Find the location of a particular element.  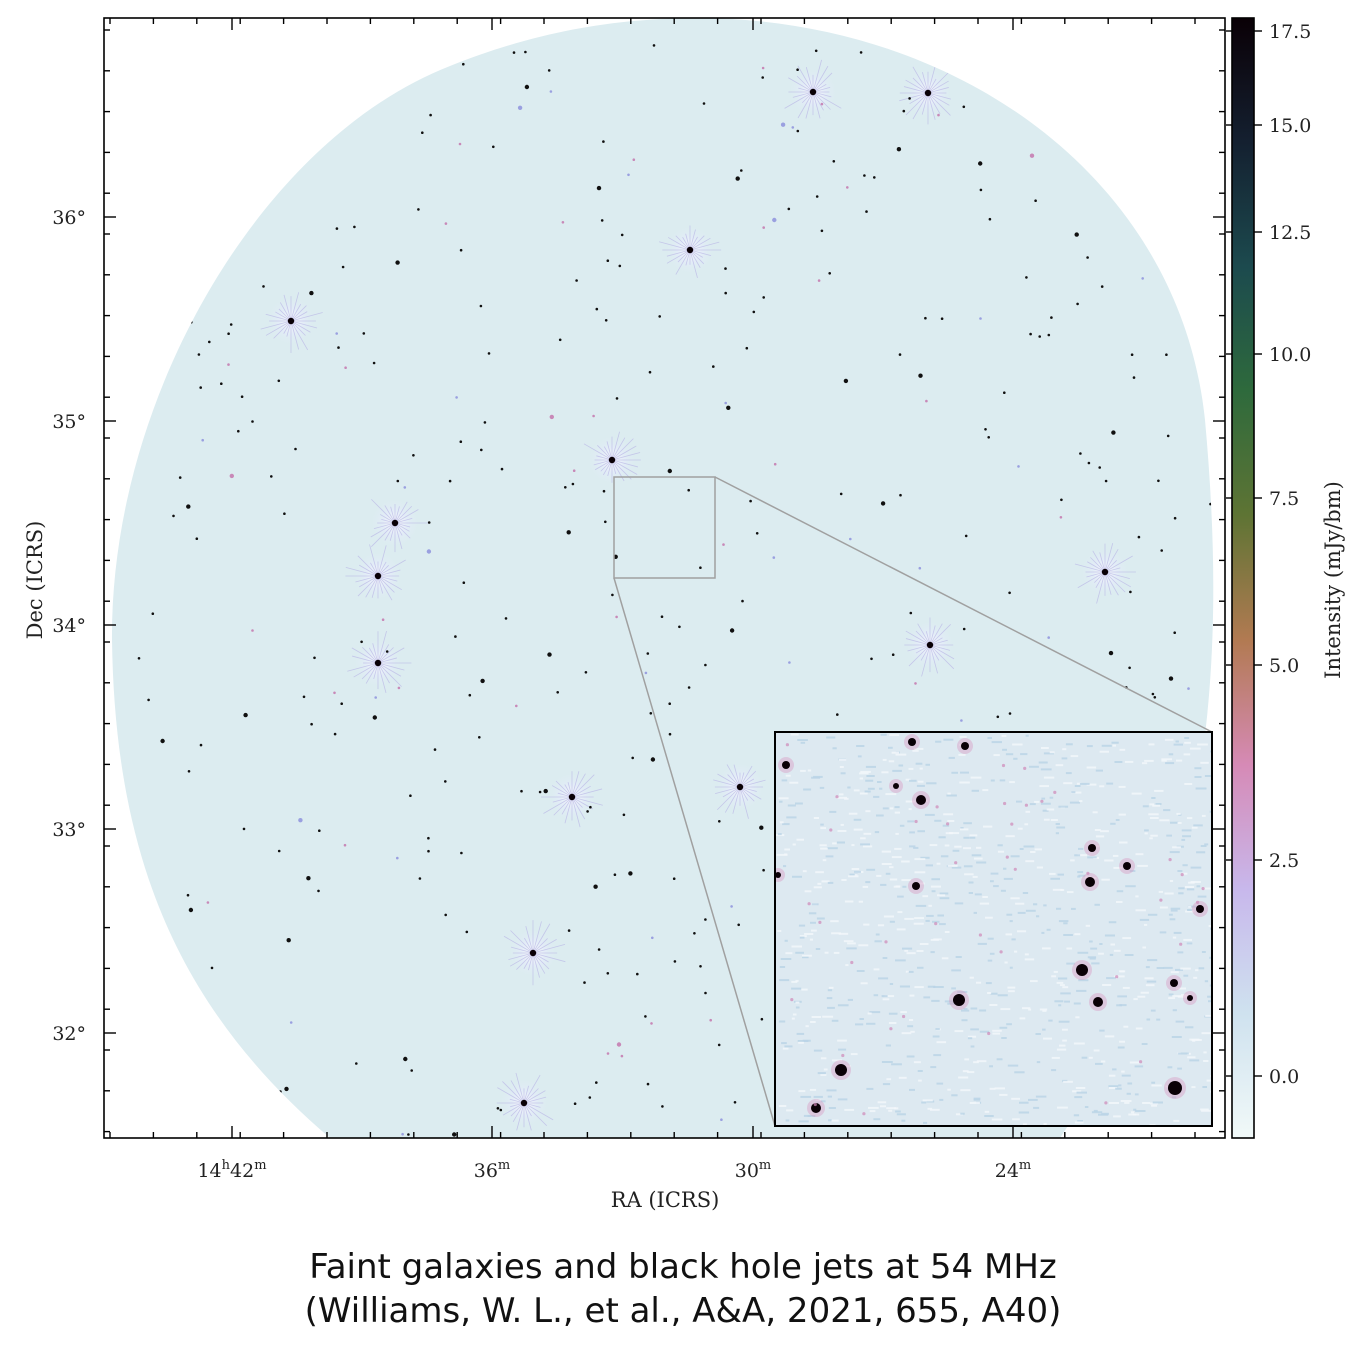

colorbar-tick-label: 2.5 is located at coordinates (1284, 861).